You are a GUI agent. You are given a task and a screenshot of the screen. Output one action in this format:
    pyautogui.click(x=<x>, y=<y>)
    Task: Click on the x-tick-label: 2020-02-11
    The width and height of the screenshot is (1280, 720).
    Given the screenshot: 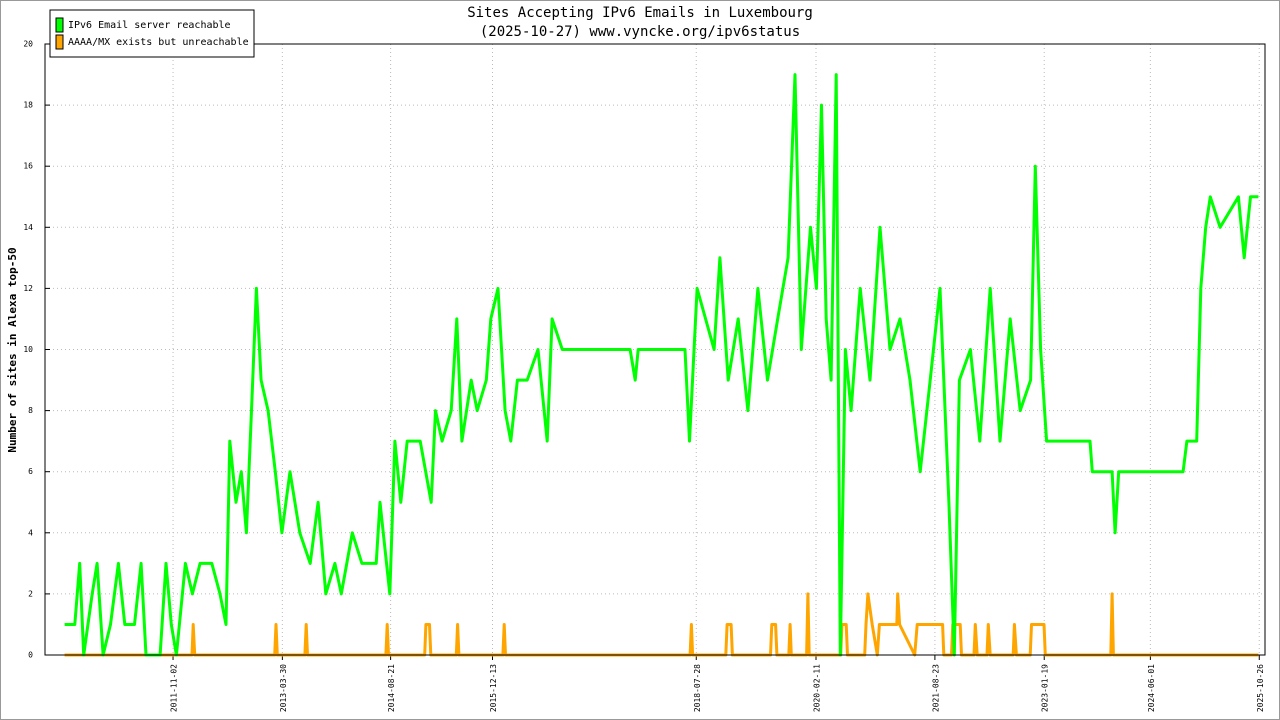 What is the action you would take?
    pyautogui.click(x=817, y=688)
    